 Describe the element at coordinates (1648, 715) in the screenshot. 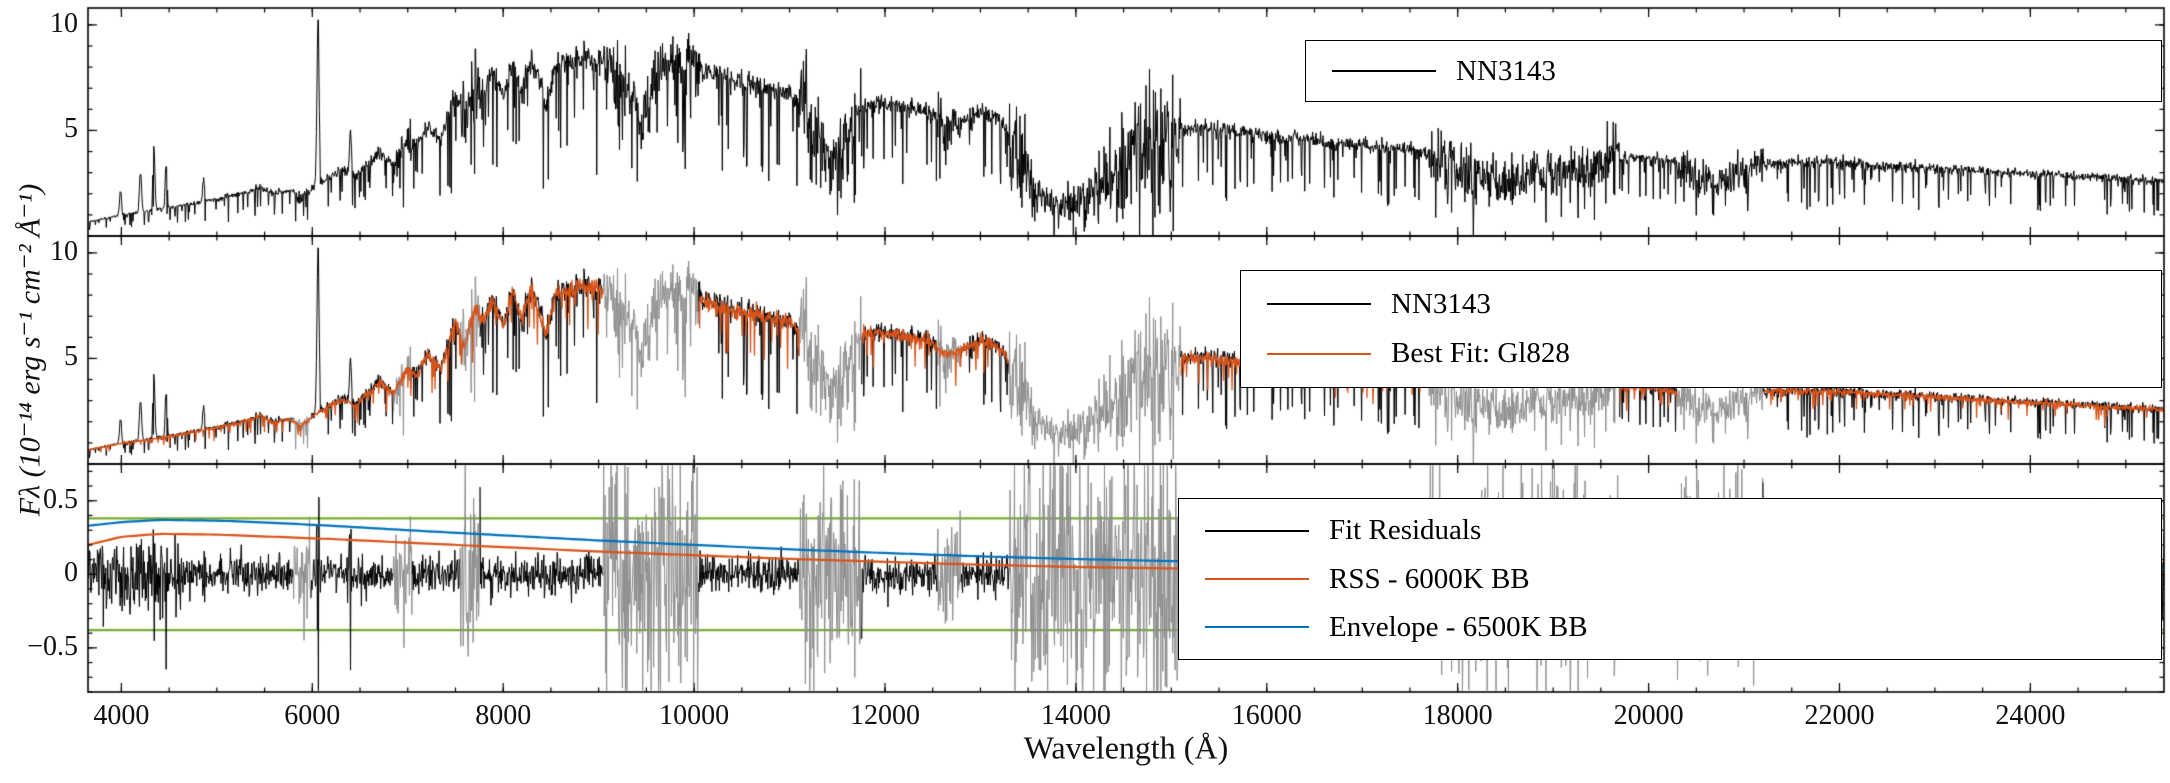

I see `x-tick-label: 20000` at that location.